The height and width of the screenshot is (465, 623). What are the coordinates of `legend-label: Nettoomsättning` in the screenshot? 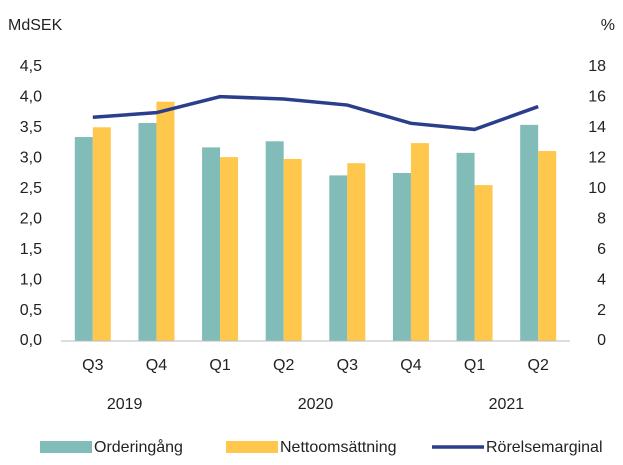 It's located at (338, 447).